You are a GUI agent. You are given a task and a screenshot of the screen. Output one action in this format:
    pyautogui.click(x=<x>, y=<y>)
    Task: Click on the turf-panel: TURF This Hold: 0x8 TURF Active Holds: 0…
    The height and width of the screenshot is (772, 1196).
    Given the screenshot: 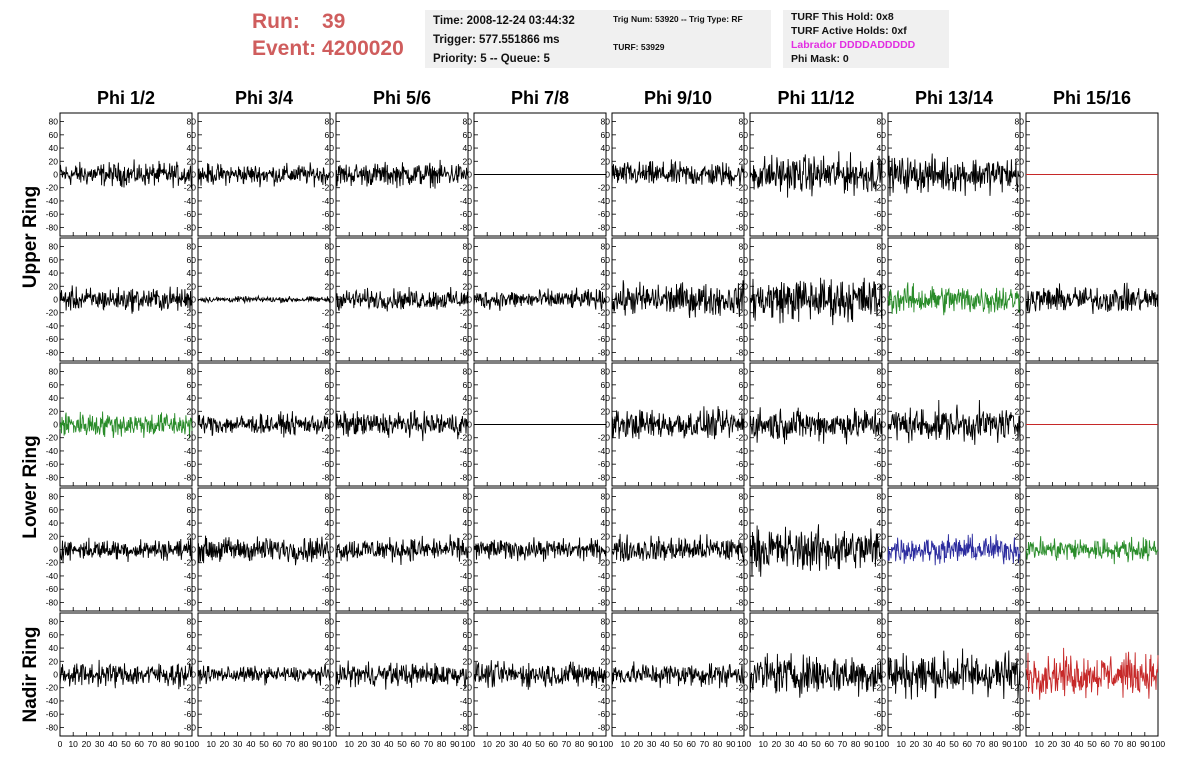 What is the action you would take?
    pyautogui.click(x=866, y=39)
    